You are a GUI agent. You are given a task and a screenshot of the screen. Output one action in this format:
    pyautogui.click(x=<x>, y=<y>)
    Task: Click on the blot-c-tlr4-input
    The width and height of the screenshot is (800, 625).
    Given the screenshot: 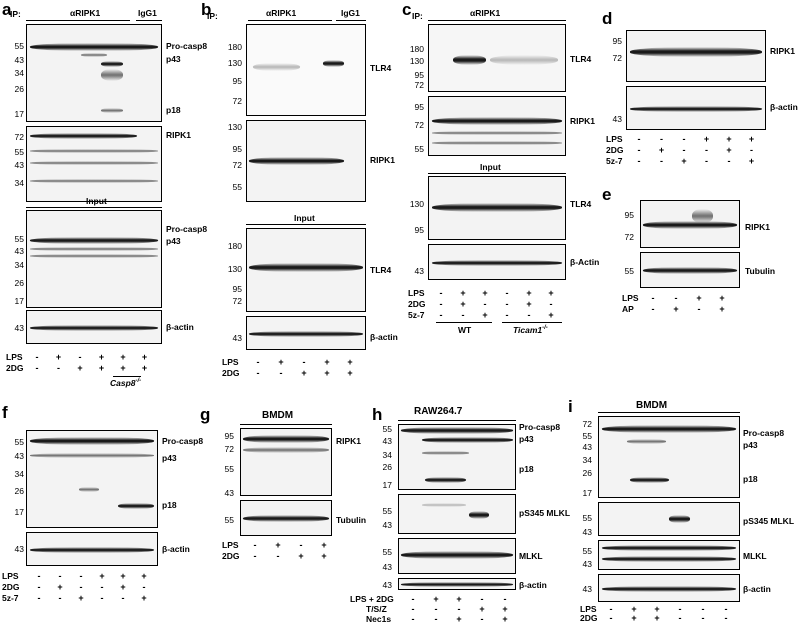 What is the action you would take?
    pyautogui.click(x=497, y=208)
    